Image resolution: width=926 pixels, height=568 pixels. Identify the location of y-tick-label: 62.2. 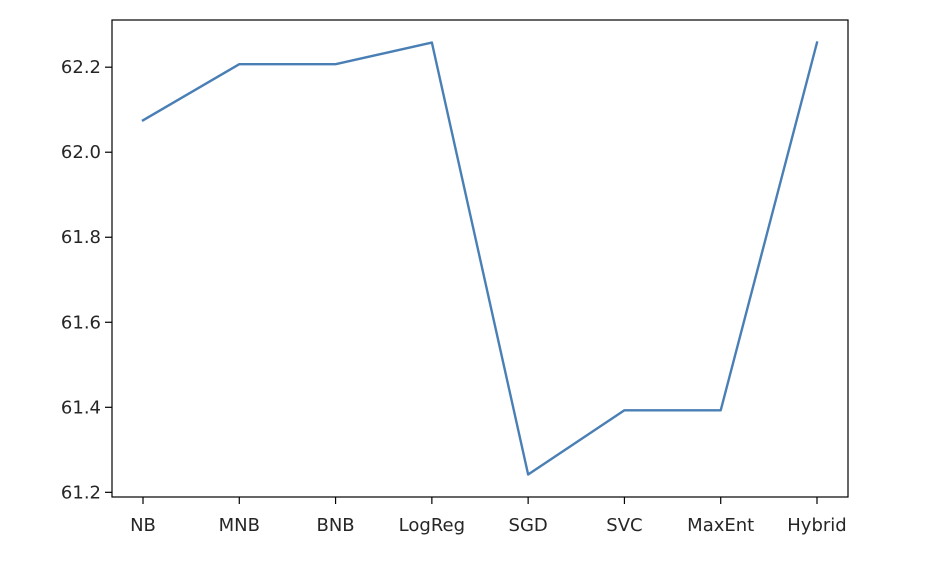
(81, 67).